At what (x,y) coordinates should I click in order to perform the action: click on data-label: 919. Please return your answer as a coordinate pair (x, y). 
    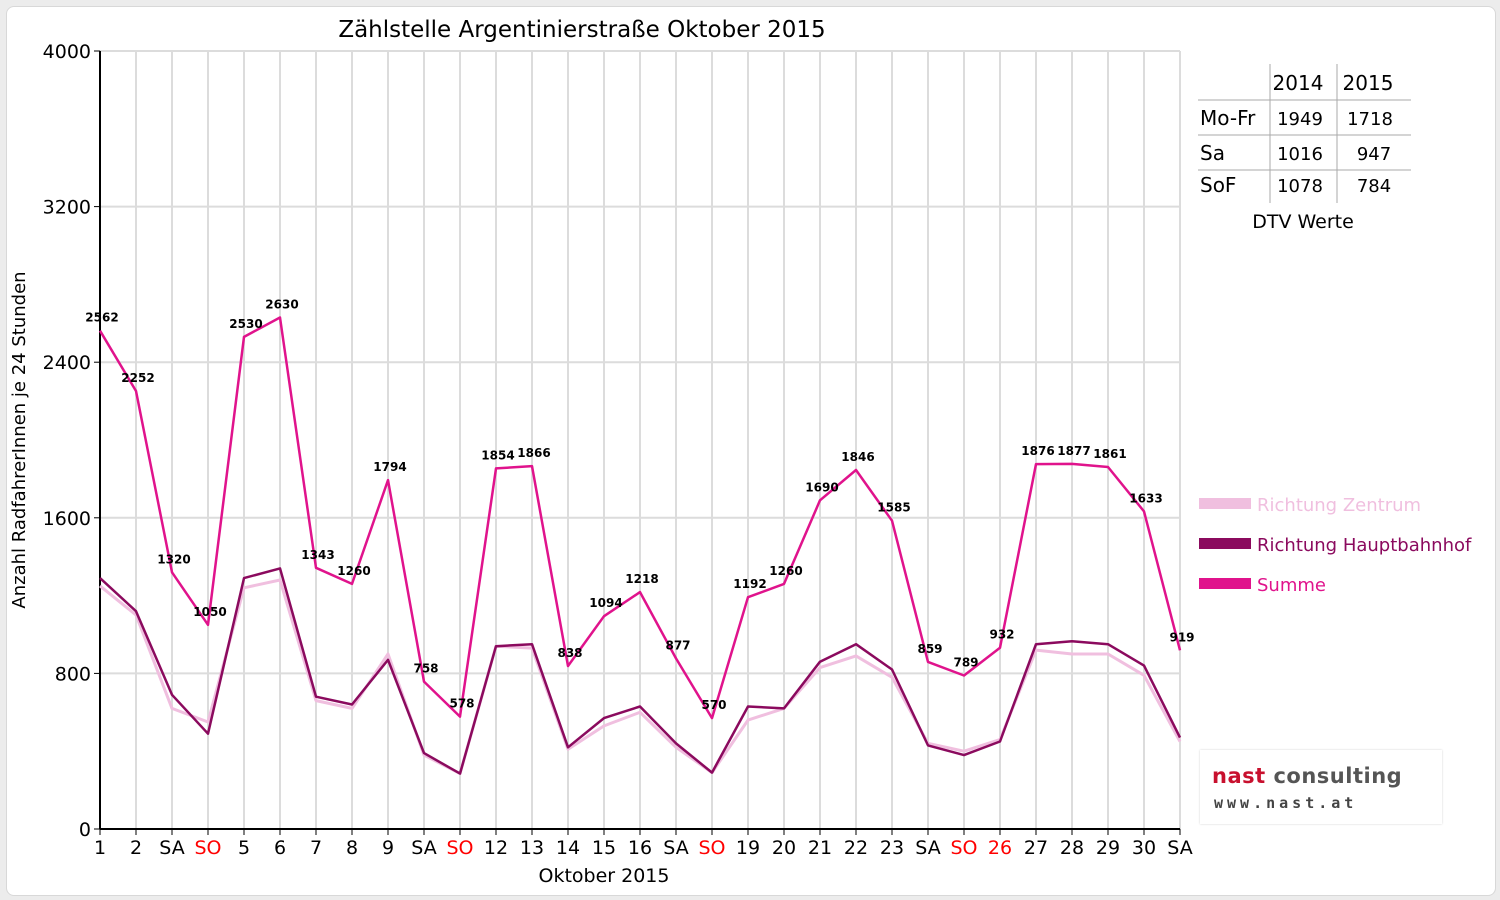
    Looking at the image, I should click on (1181, 637).